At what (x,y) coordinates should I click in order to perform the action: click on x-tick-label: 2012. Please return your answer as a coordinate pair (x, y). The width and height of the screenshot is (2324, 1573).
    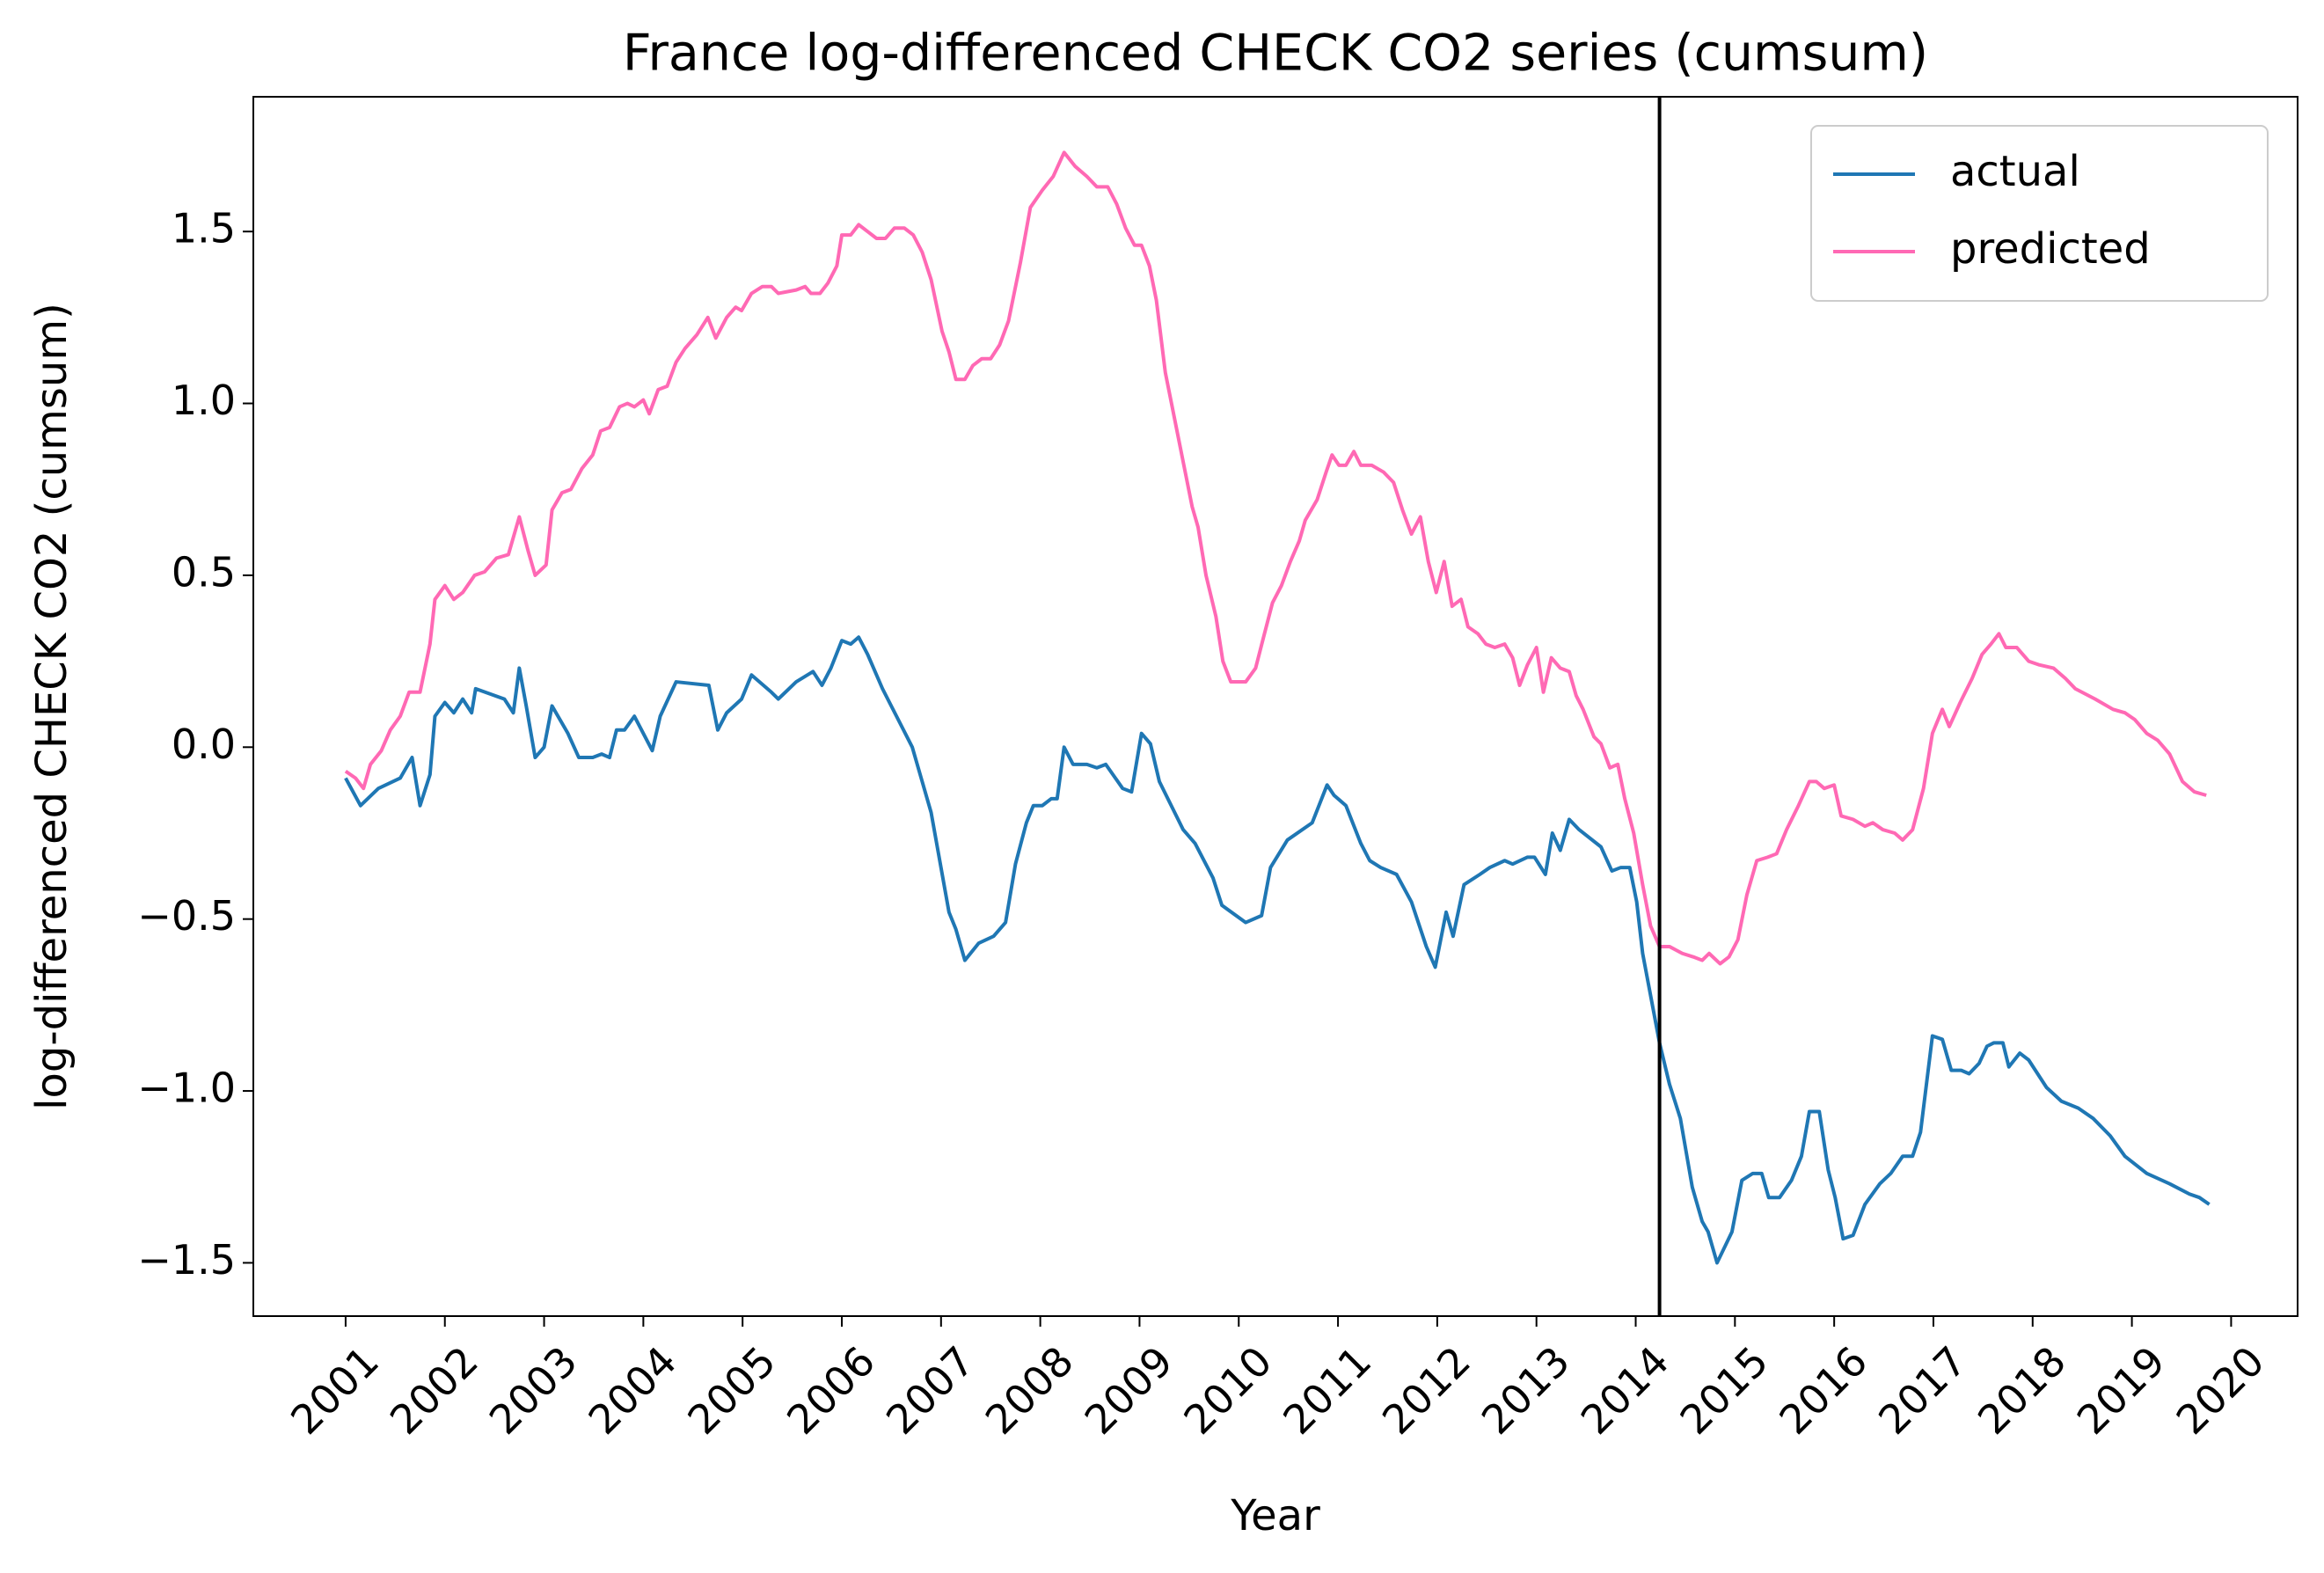
    Looking at the image, I should click on (1426, 1390).